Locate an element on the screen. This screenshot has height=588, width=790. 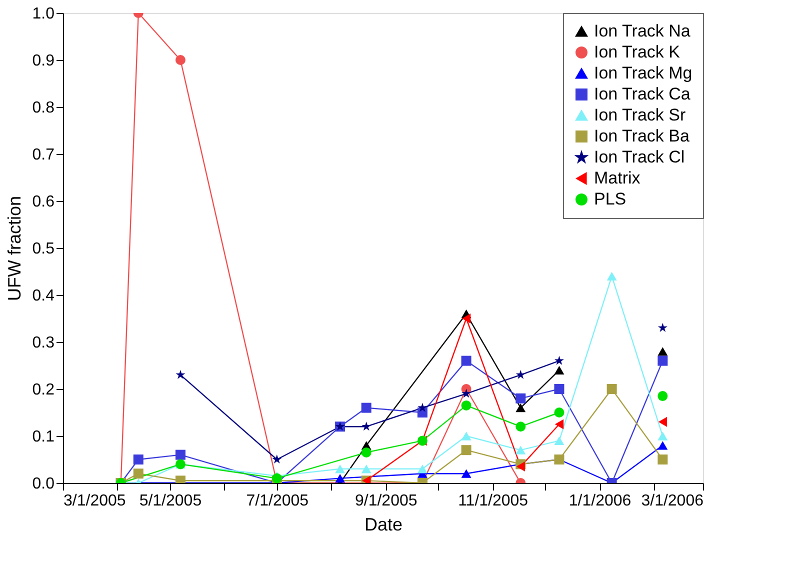
x-tick-label: 3/1/2005 is located at coordinates (95, 501).